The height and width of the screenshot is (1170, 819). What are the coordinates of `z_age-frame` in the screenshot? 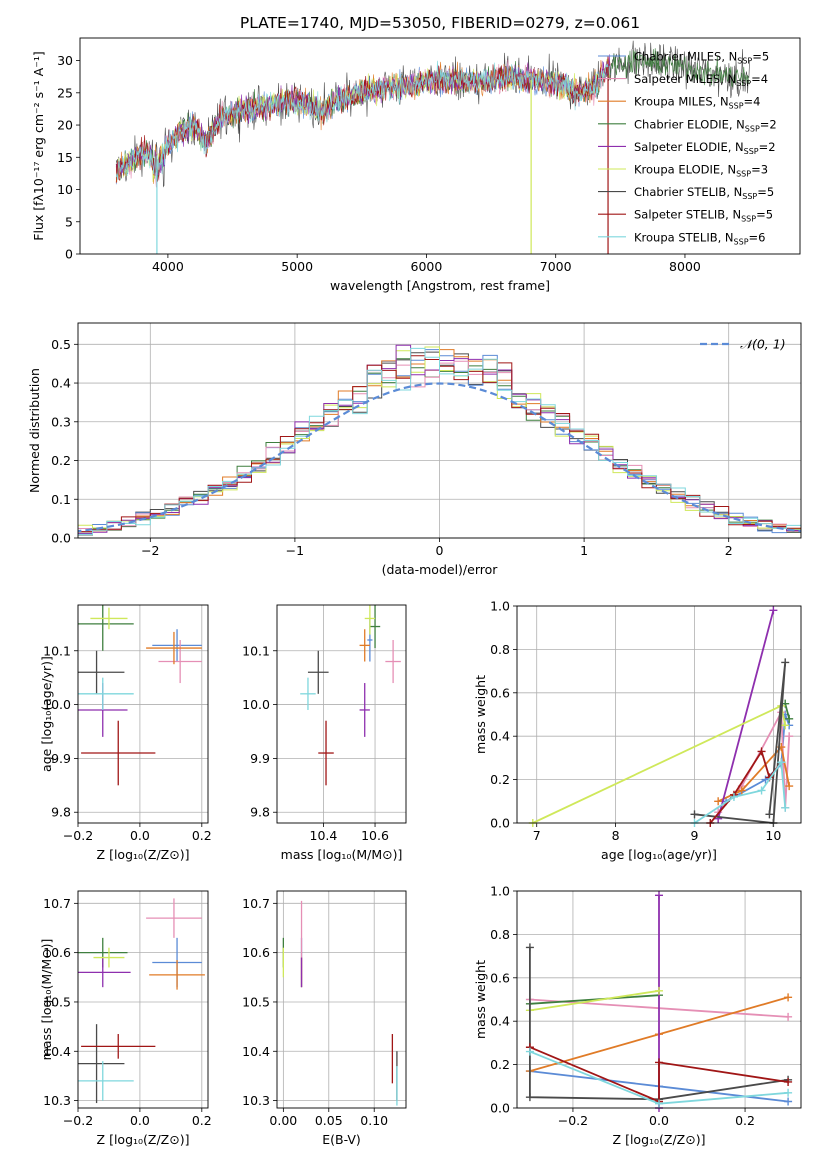 It's located at (143, 714).